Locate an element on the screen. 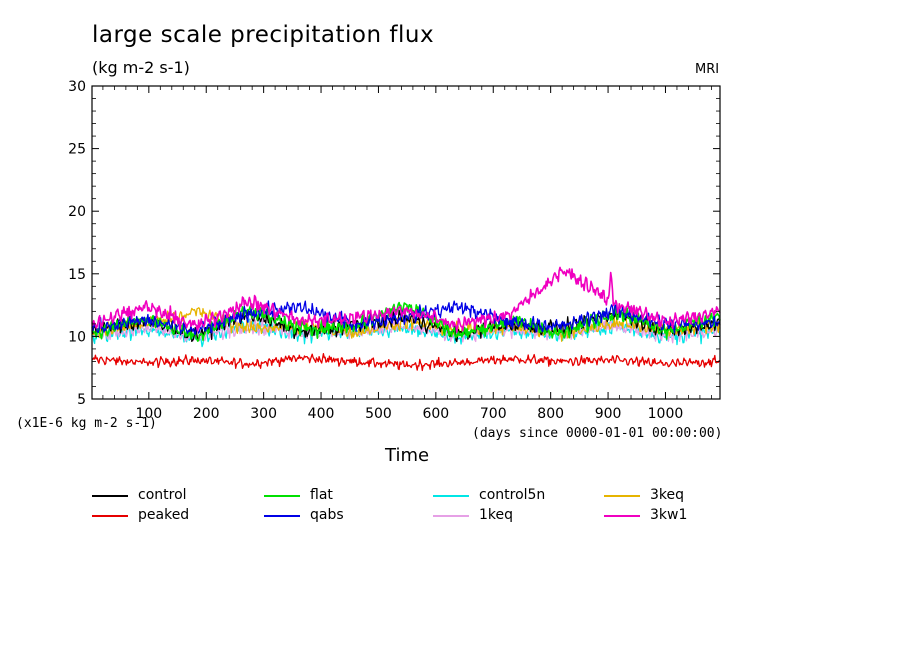 The width and height of the screenshot is (904, 654). x-tick-label: 700 is located at coordinates (493, 414).